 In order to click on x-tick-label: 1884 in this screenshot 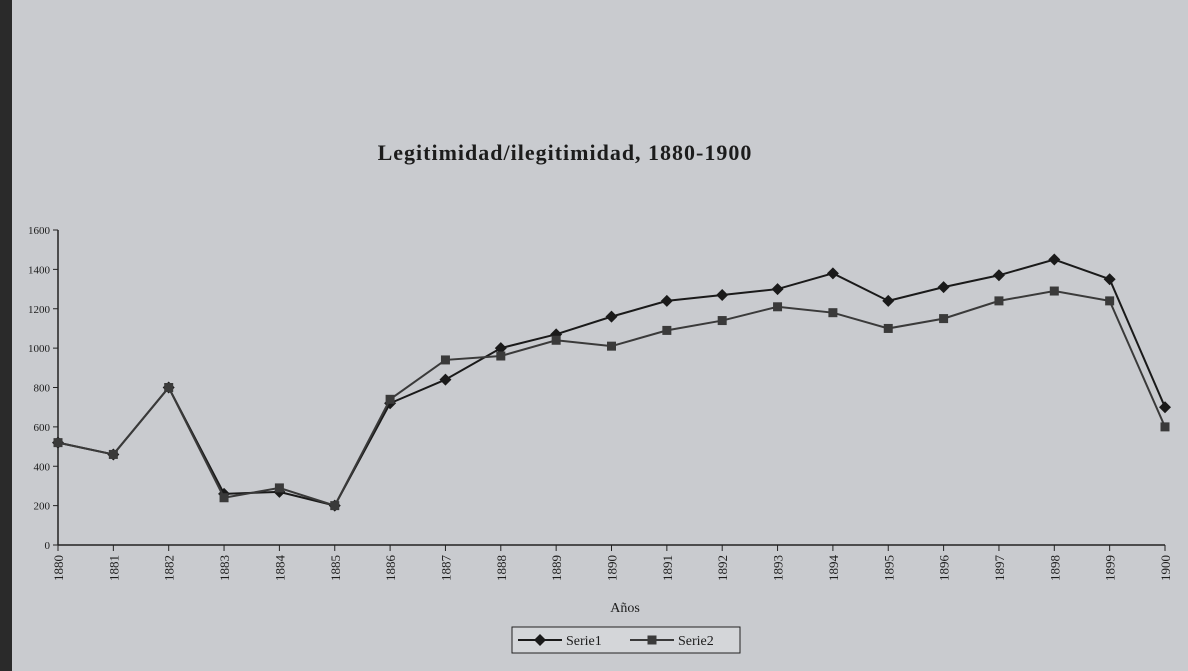, I will do `click(279, 568)`.